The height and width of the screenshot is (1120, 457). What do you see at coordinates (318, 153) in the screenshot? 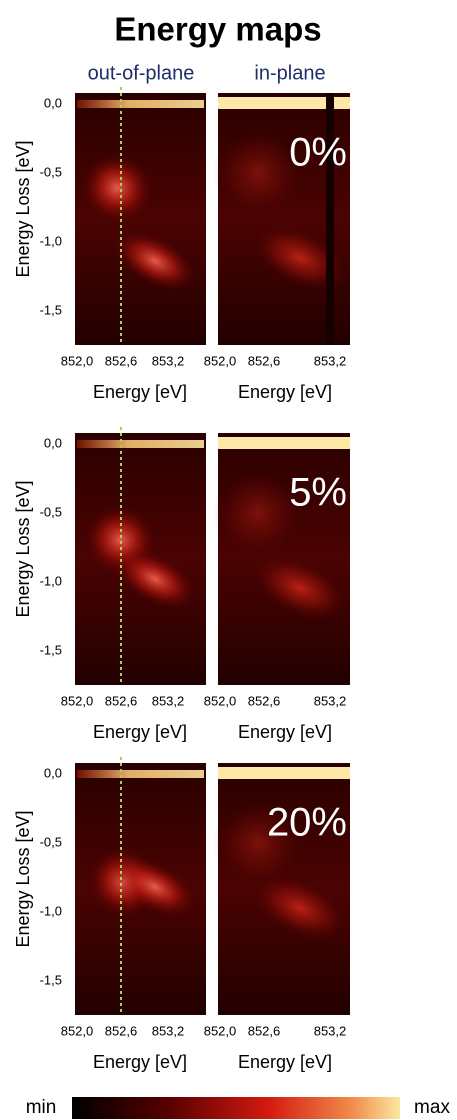
I see `strain-label: 0%` at bounding box center [318, 153].